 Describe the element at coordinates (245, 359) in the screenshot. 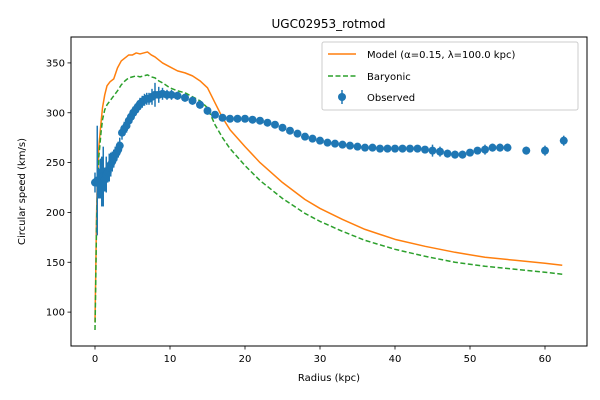

I see `x-tick-label: 20` at that location.